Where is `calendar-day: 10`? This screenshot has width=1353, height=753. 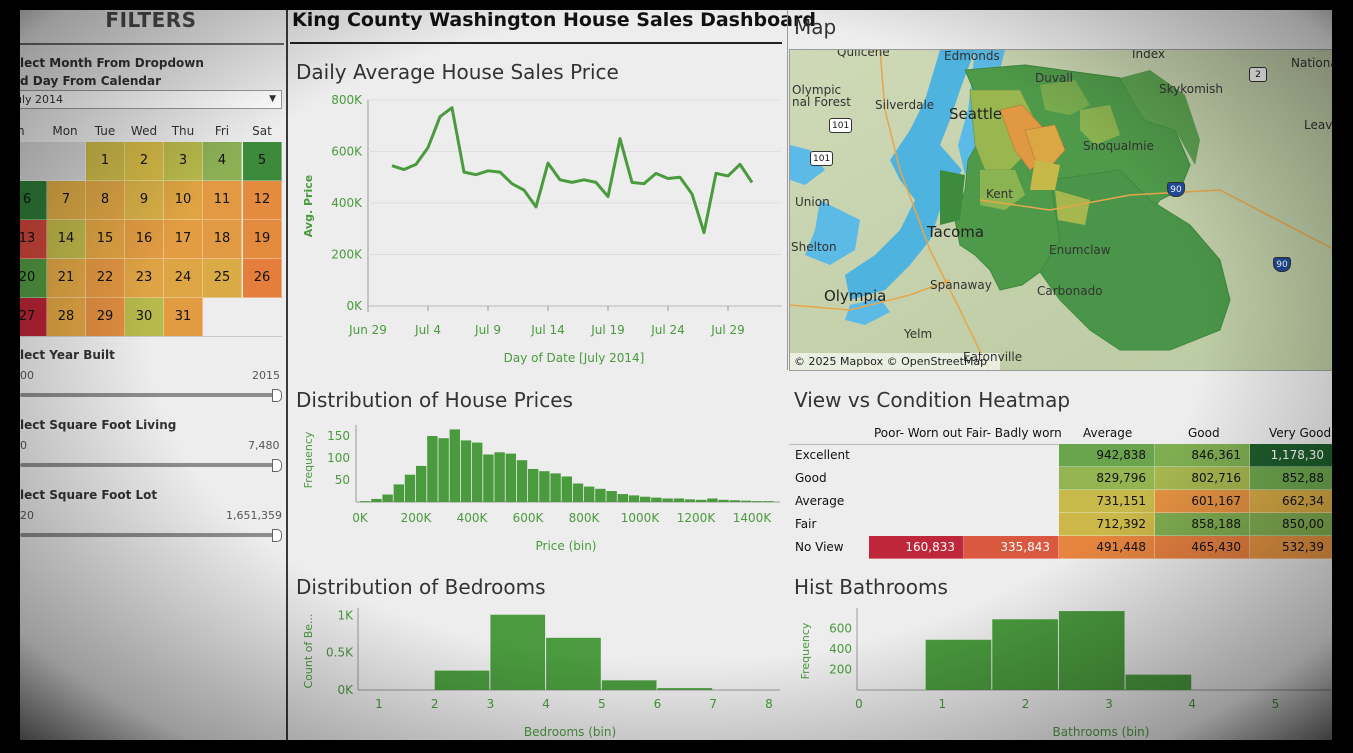
calendar-day: 10 is located at coordinates (183, 200).